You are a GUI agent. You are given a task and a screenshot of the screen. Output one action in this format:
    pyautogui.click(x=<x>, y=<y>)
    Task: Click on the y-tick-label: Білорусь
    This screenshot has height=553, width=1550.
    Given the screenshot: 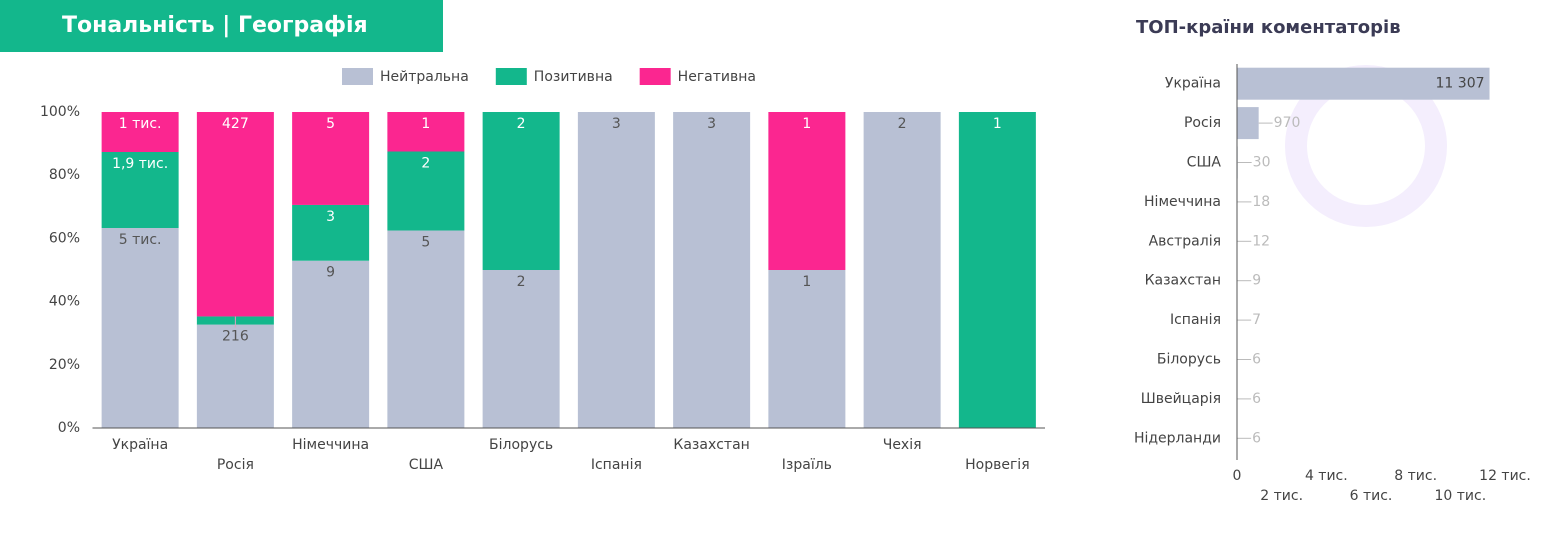 What is the action you would take?
    pyautogui.click(x=1189, y=360)
    